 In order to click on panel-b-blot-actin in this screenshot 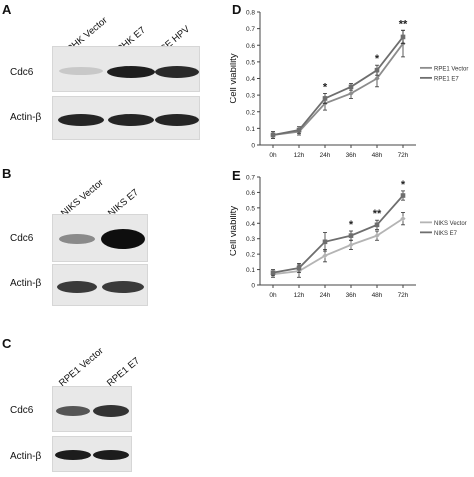, I will do `click(100, 285)`.